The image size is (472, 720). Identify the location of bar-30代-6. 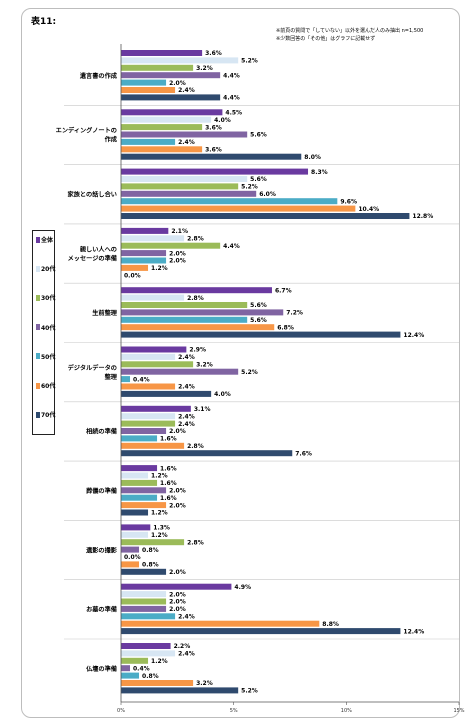
(157, 364).